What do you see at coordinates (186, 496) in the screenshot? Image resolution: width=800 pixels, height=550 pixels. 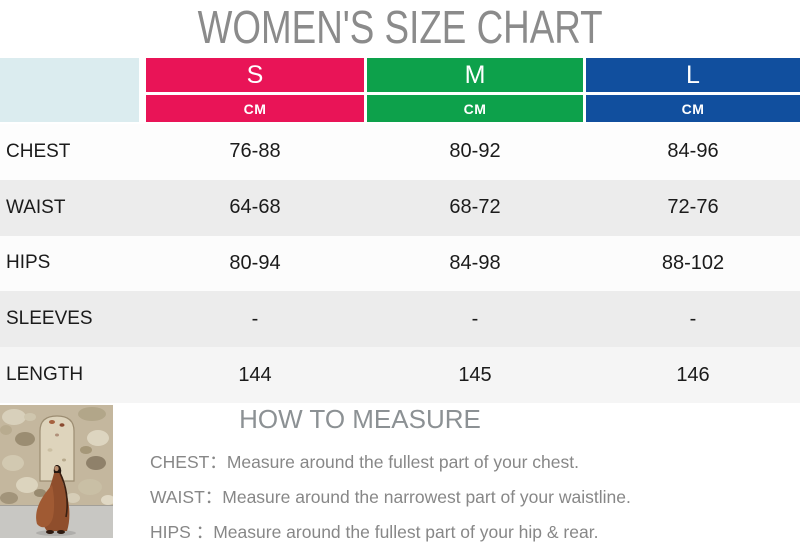 I see `measure-item-label: WAIST：` at bounding box center [186, 496].